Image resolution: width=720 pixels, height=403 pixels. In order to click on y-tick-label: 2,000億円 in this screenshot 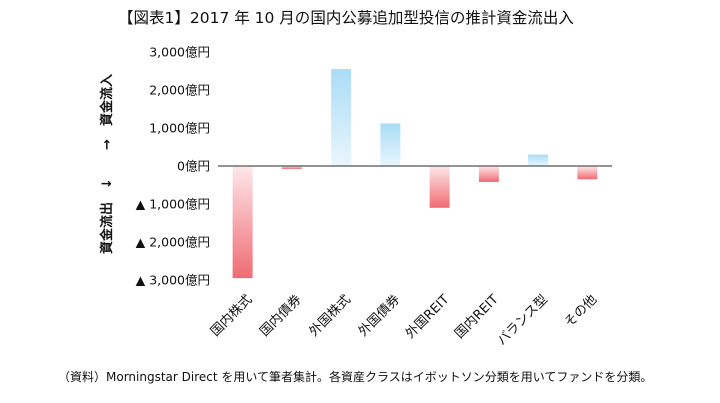, I will do `click(179, 90)`.